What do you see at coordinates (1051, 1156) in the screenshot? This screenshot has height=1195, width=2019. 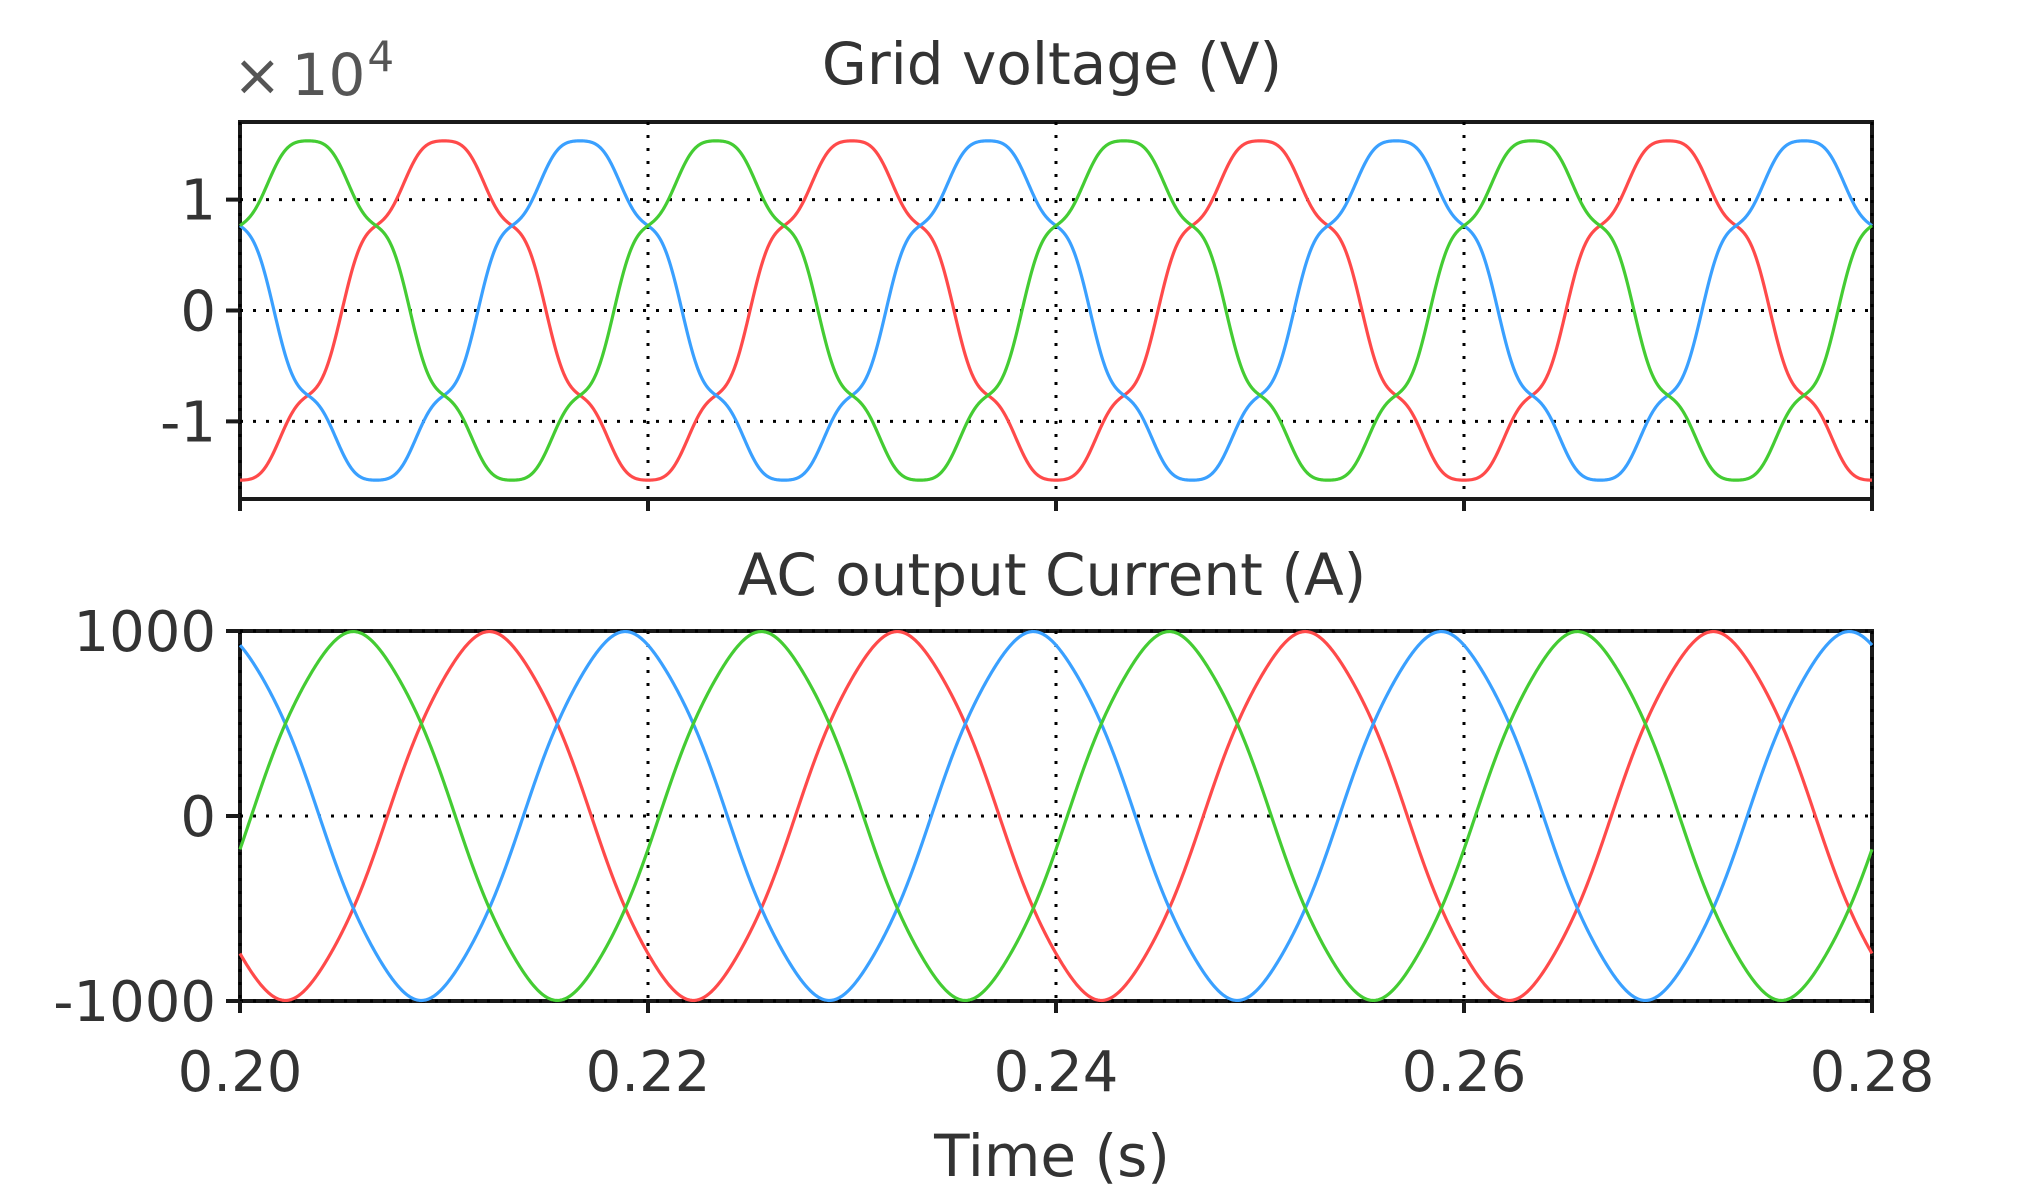 I see `x-axis-label: Time (s)` at bounding box center [1051, 1156].